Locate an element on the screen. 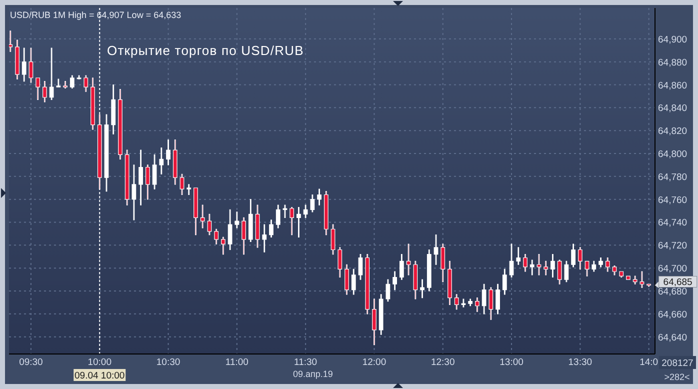 This screenshot has width=698, height=389. x-tick-label: 12:00 is located at coordinates (374, 362).